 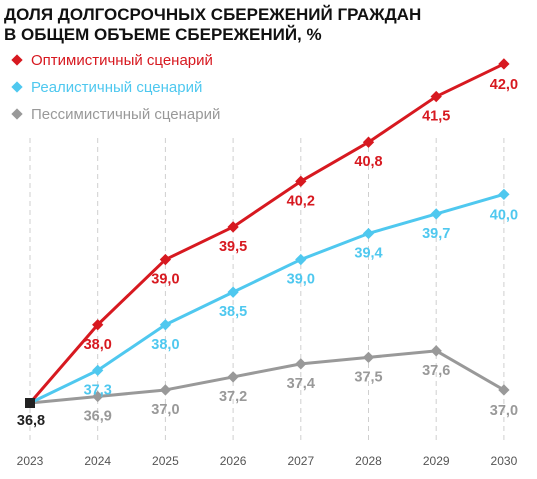 I want to click on legend-marker-pessimistic, so click(x=17, y=114).